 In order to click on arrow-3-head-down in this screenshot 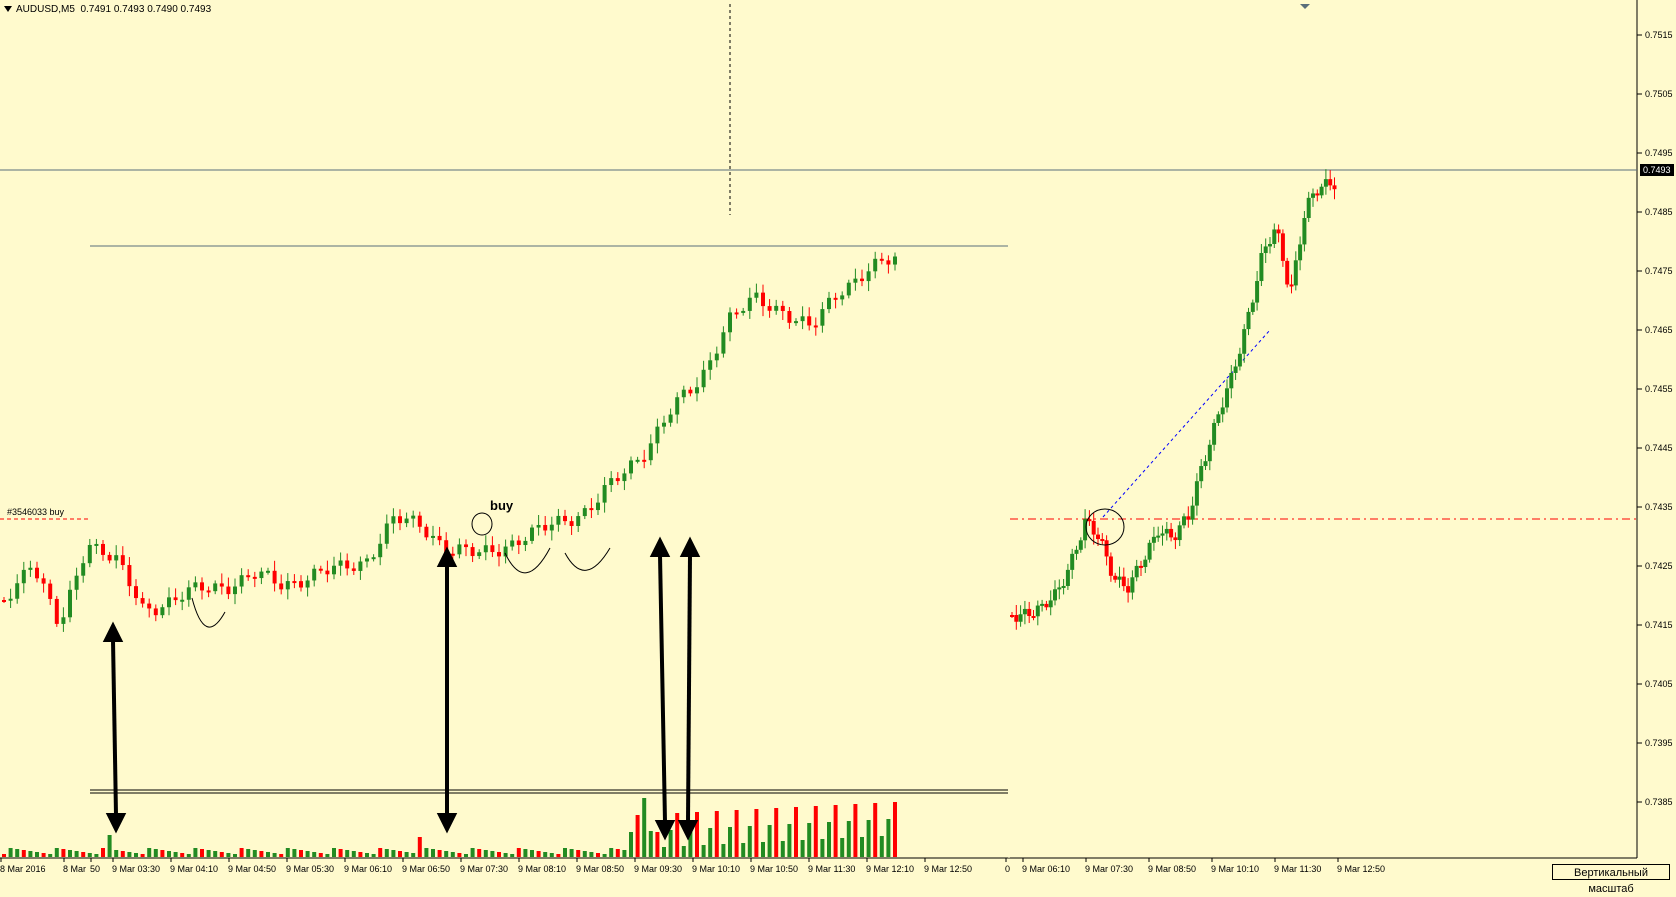, I will do `click(665, 830)`.